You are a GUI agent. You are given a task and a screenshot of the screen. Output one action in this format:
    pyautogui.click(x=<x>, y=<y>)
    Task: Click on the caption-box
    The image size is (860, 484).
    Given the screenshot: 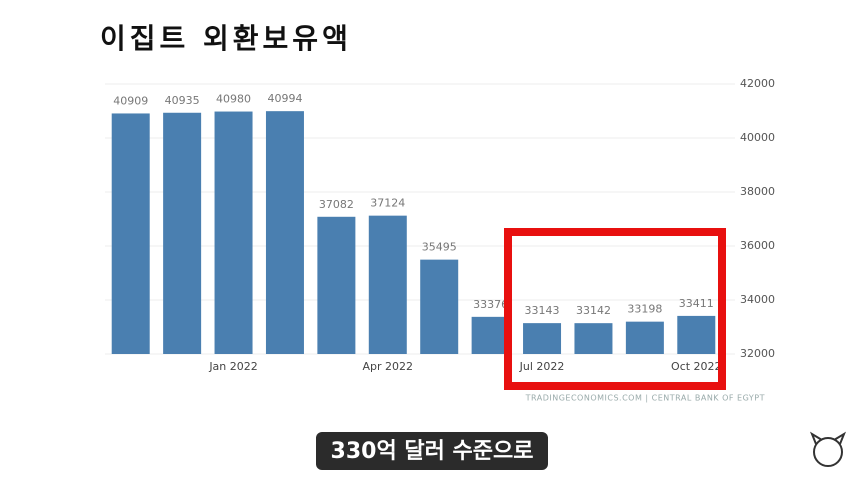 What is the action you would take?
    pyautogui.click(x=432, y=451)
    